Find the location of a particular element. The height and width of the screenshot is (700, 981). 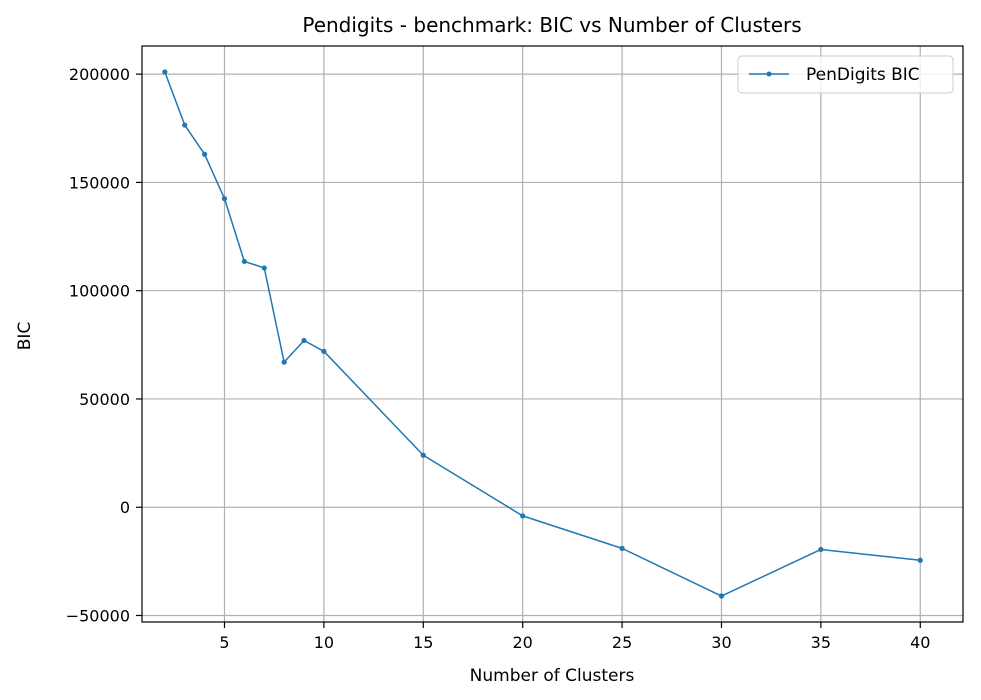

y-tick-label: −50000 is located at coordinates (98, 616).